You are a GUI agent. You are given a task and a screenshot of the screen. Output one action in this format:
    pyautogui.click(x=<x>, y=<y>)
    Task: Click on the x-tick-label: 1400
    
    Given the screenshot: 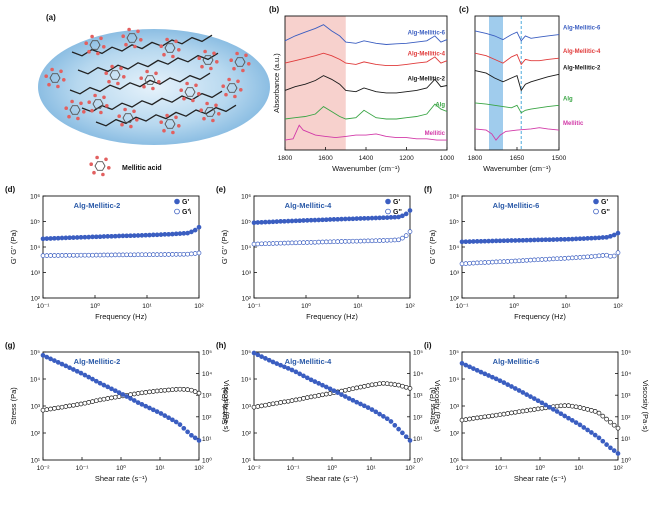 What is the action you would take?
    pyautogui.click(x=366, y=158)
    